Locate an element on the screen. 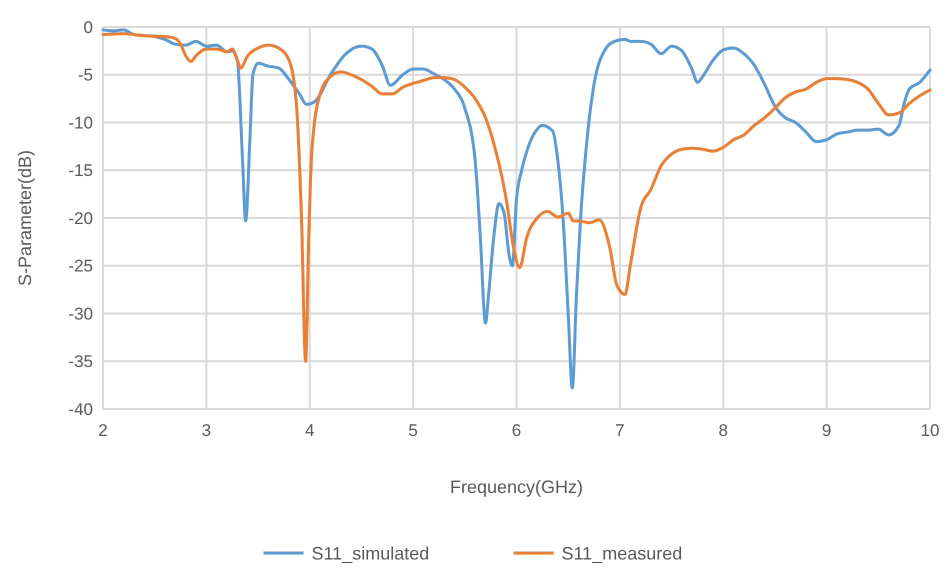  y-tick-label: -20 is located at coordinates (80, 218).